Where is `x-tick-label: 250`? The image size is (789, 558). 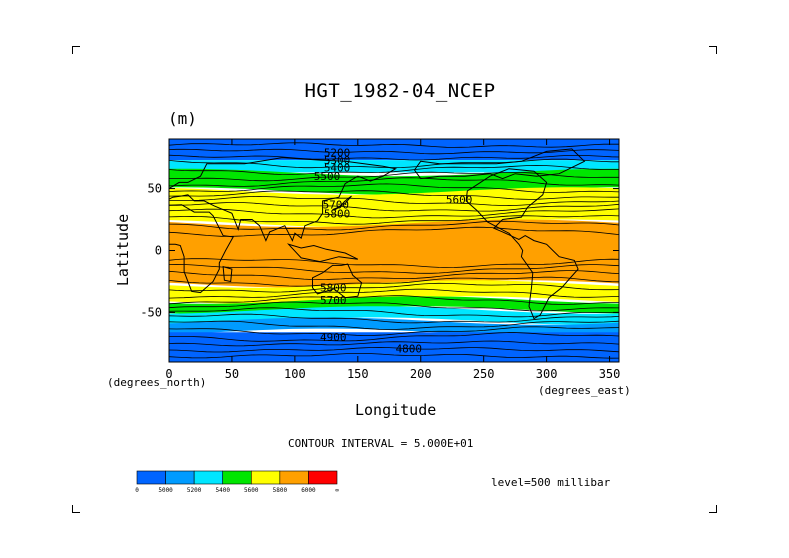
x-tick-label: 250 is located at coordinates (484, 374).